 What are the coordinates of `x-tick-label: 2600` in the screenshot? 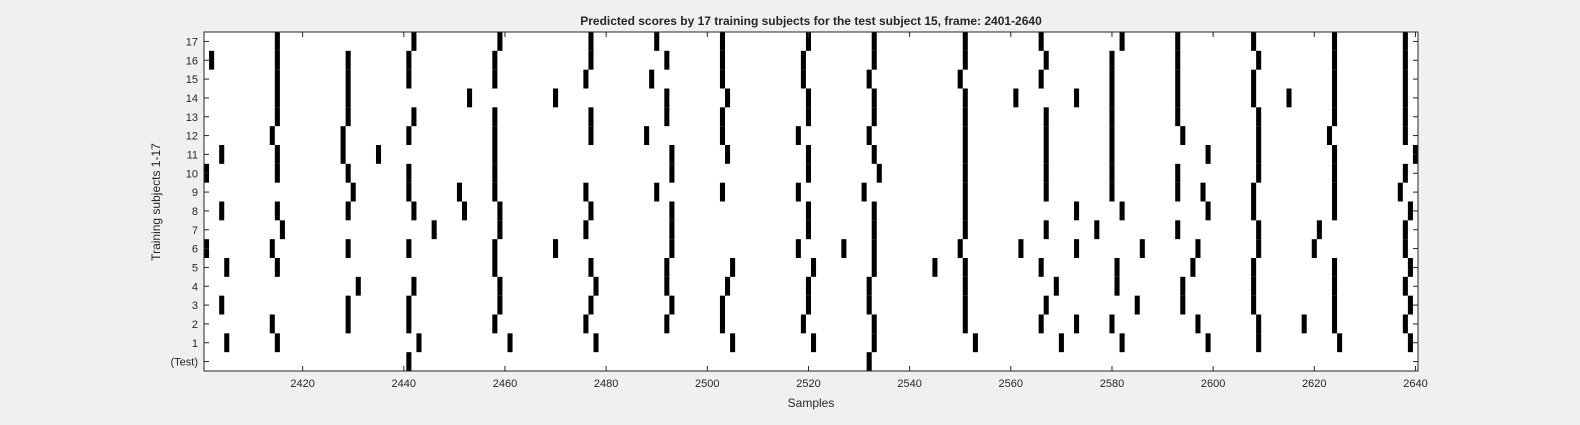 It's located at (1213, 384).